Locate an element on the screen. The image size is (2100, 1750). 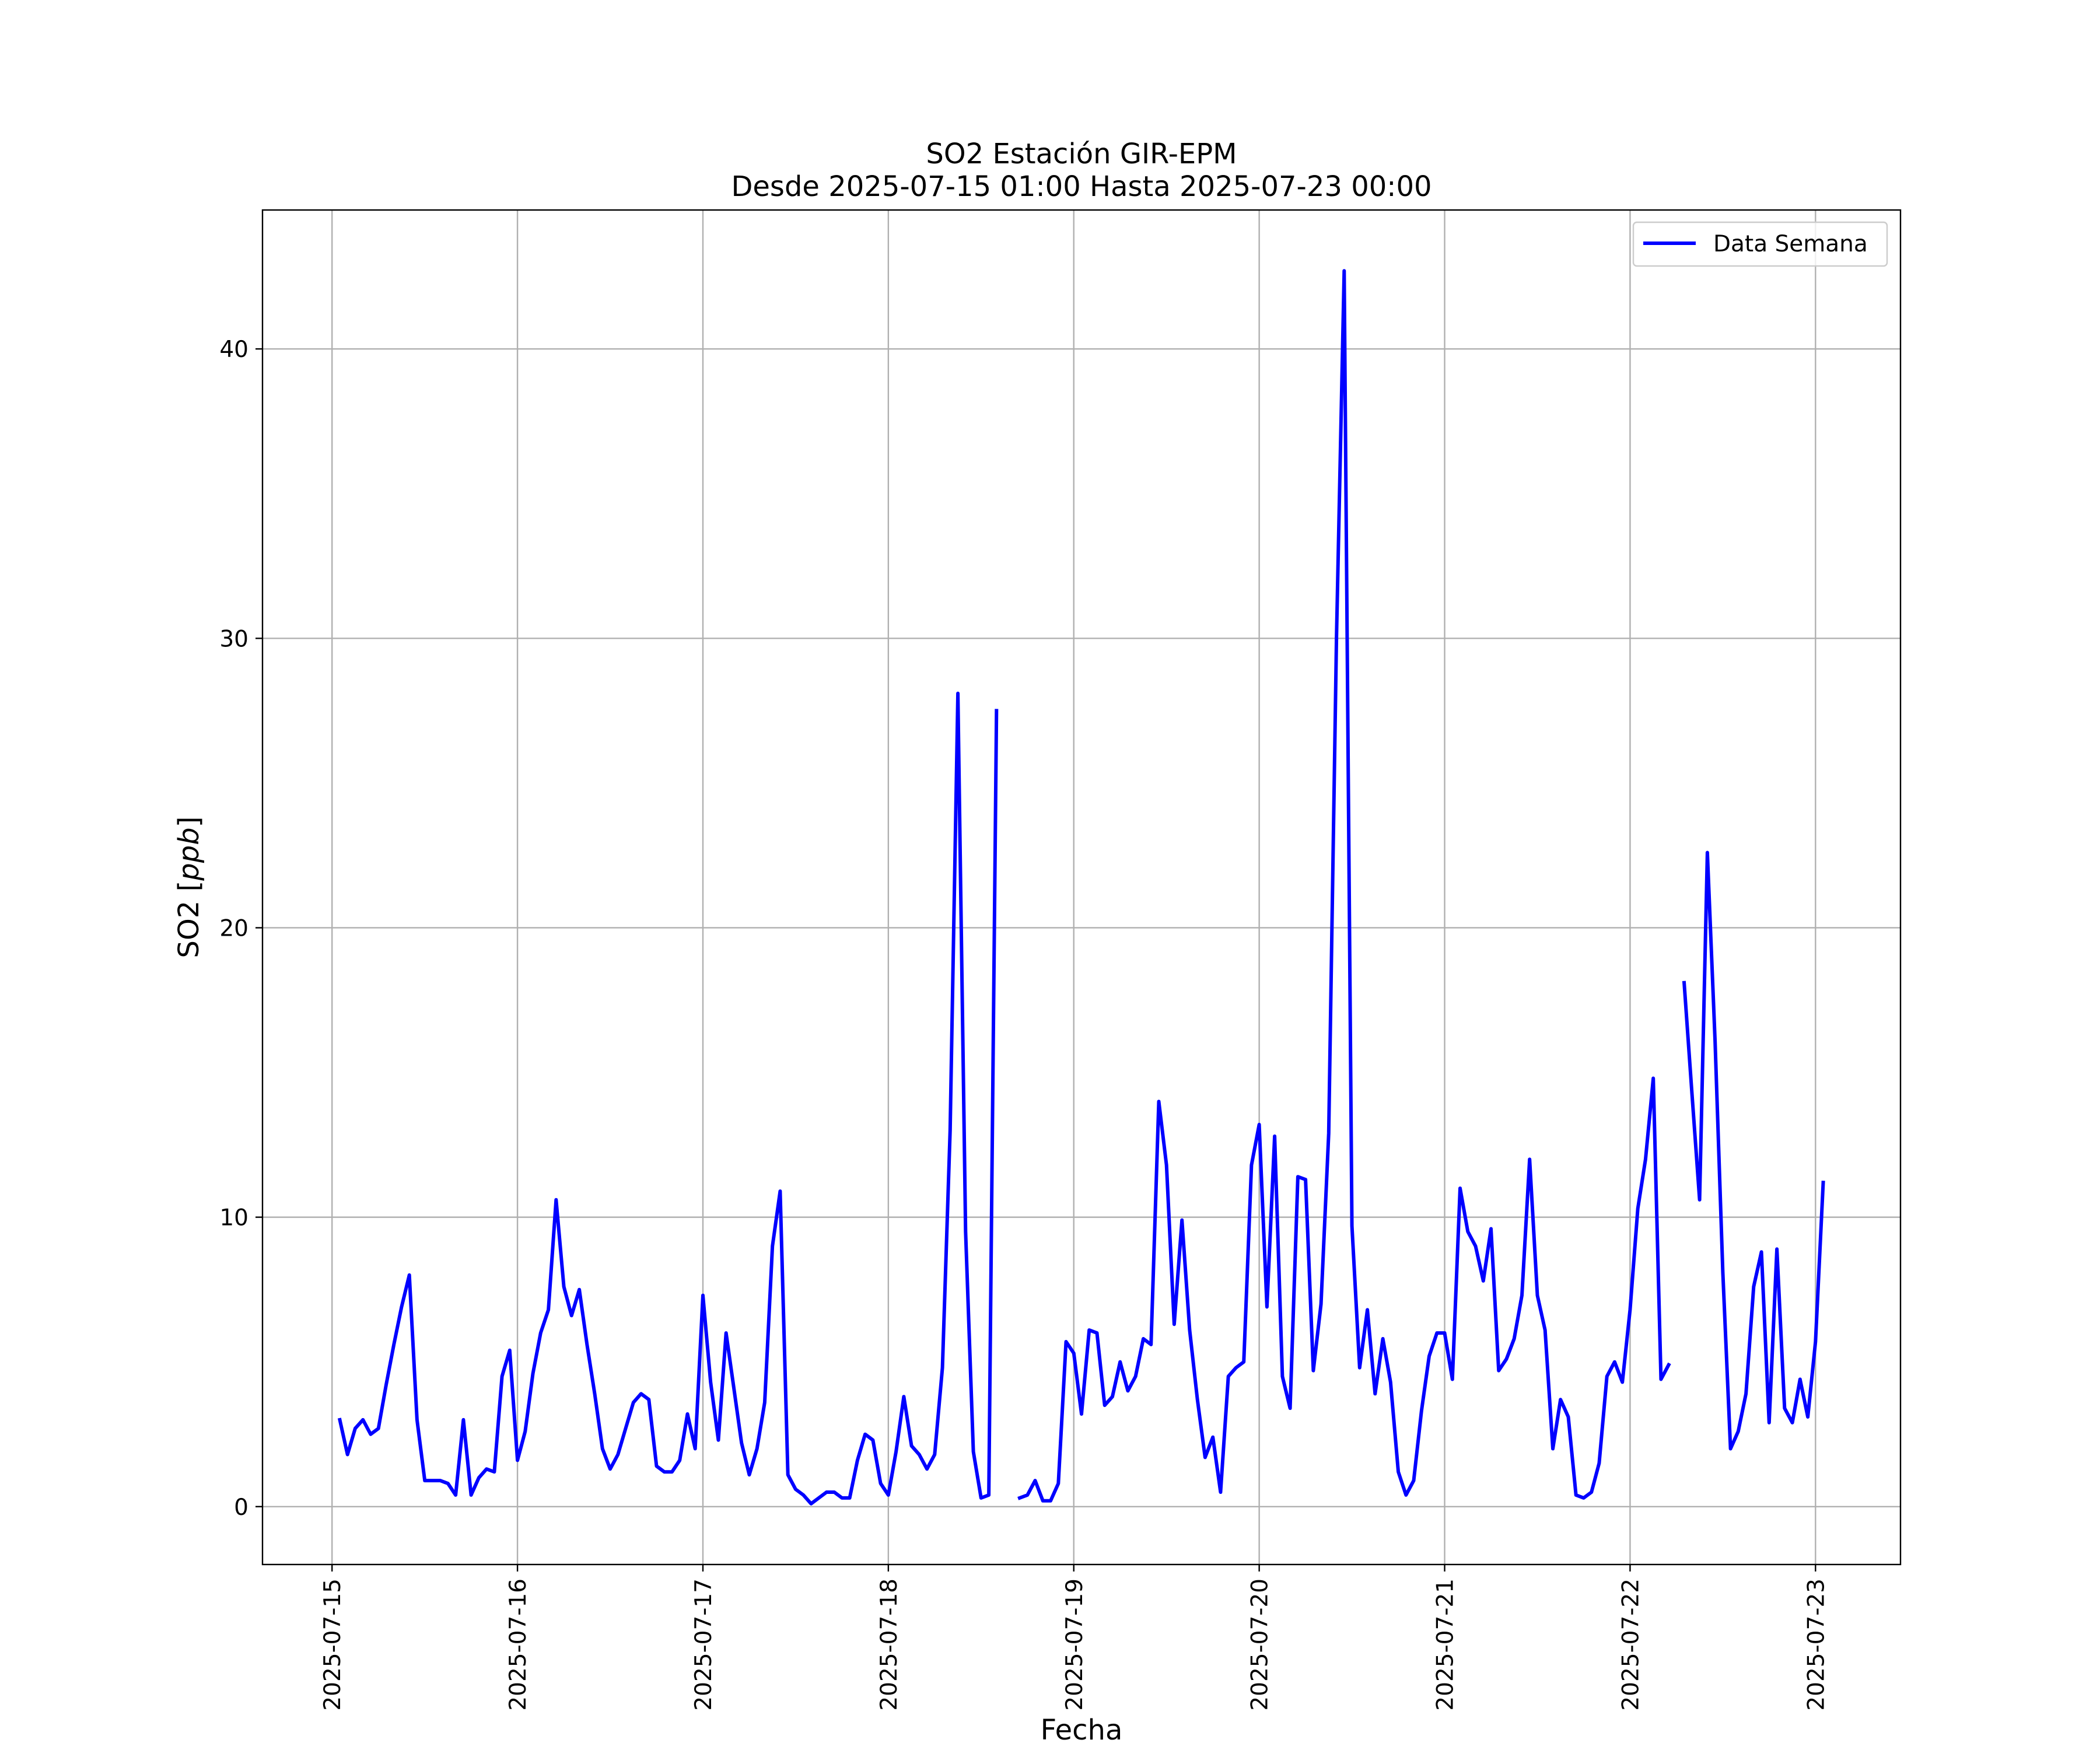
y-tick-label: 0 is located at coordinates (242, 1507).